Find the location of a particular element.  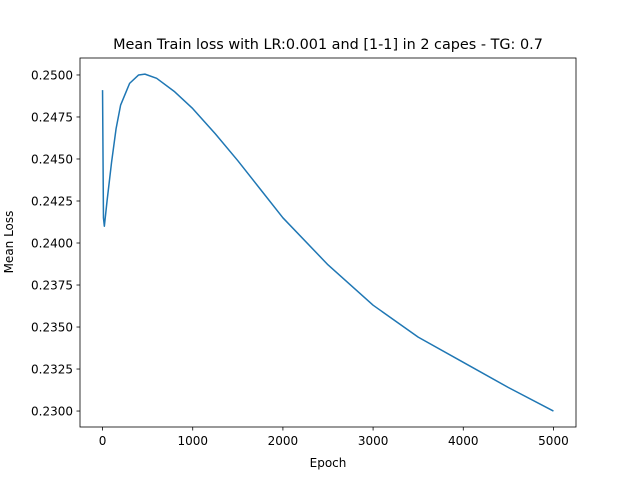

y-tick-label: 0.2450 is located at coordinates (52, 159).